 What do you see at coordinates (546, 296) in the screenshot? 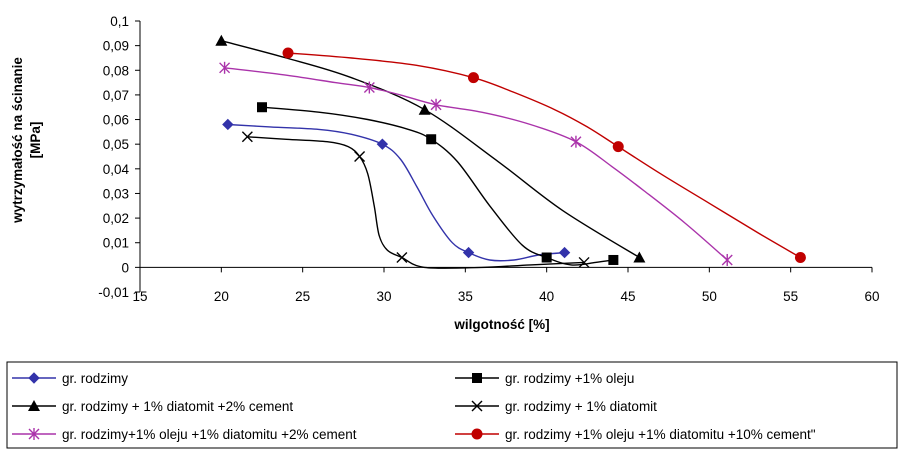
I see `x-tick-label: 40` at bounding box center [546, 296].